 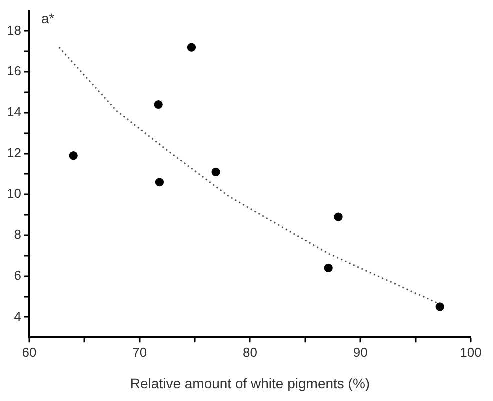 I want to click on y-tick-label: 8, so click(x=18, y=234).